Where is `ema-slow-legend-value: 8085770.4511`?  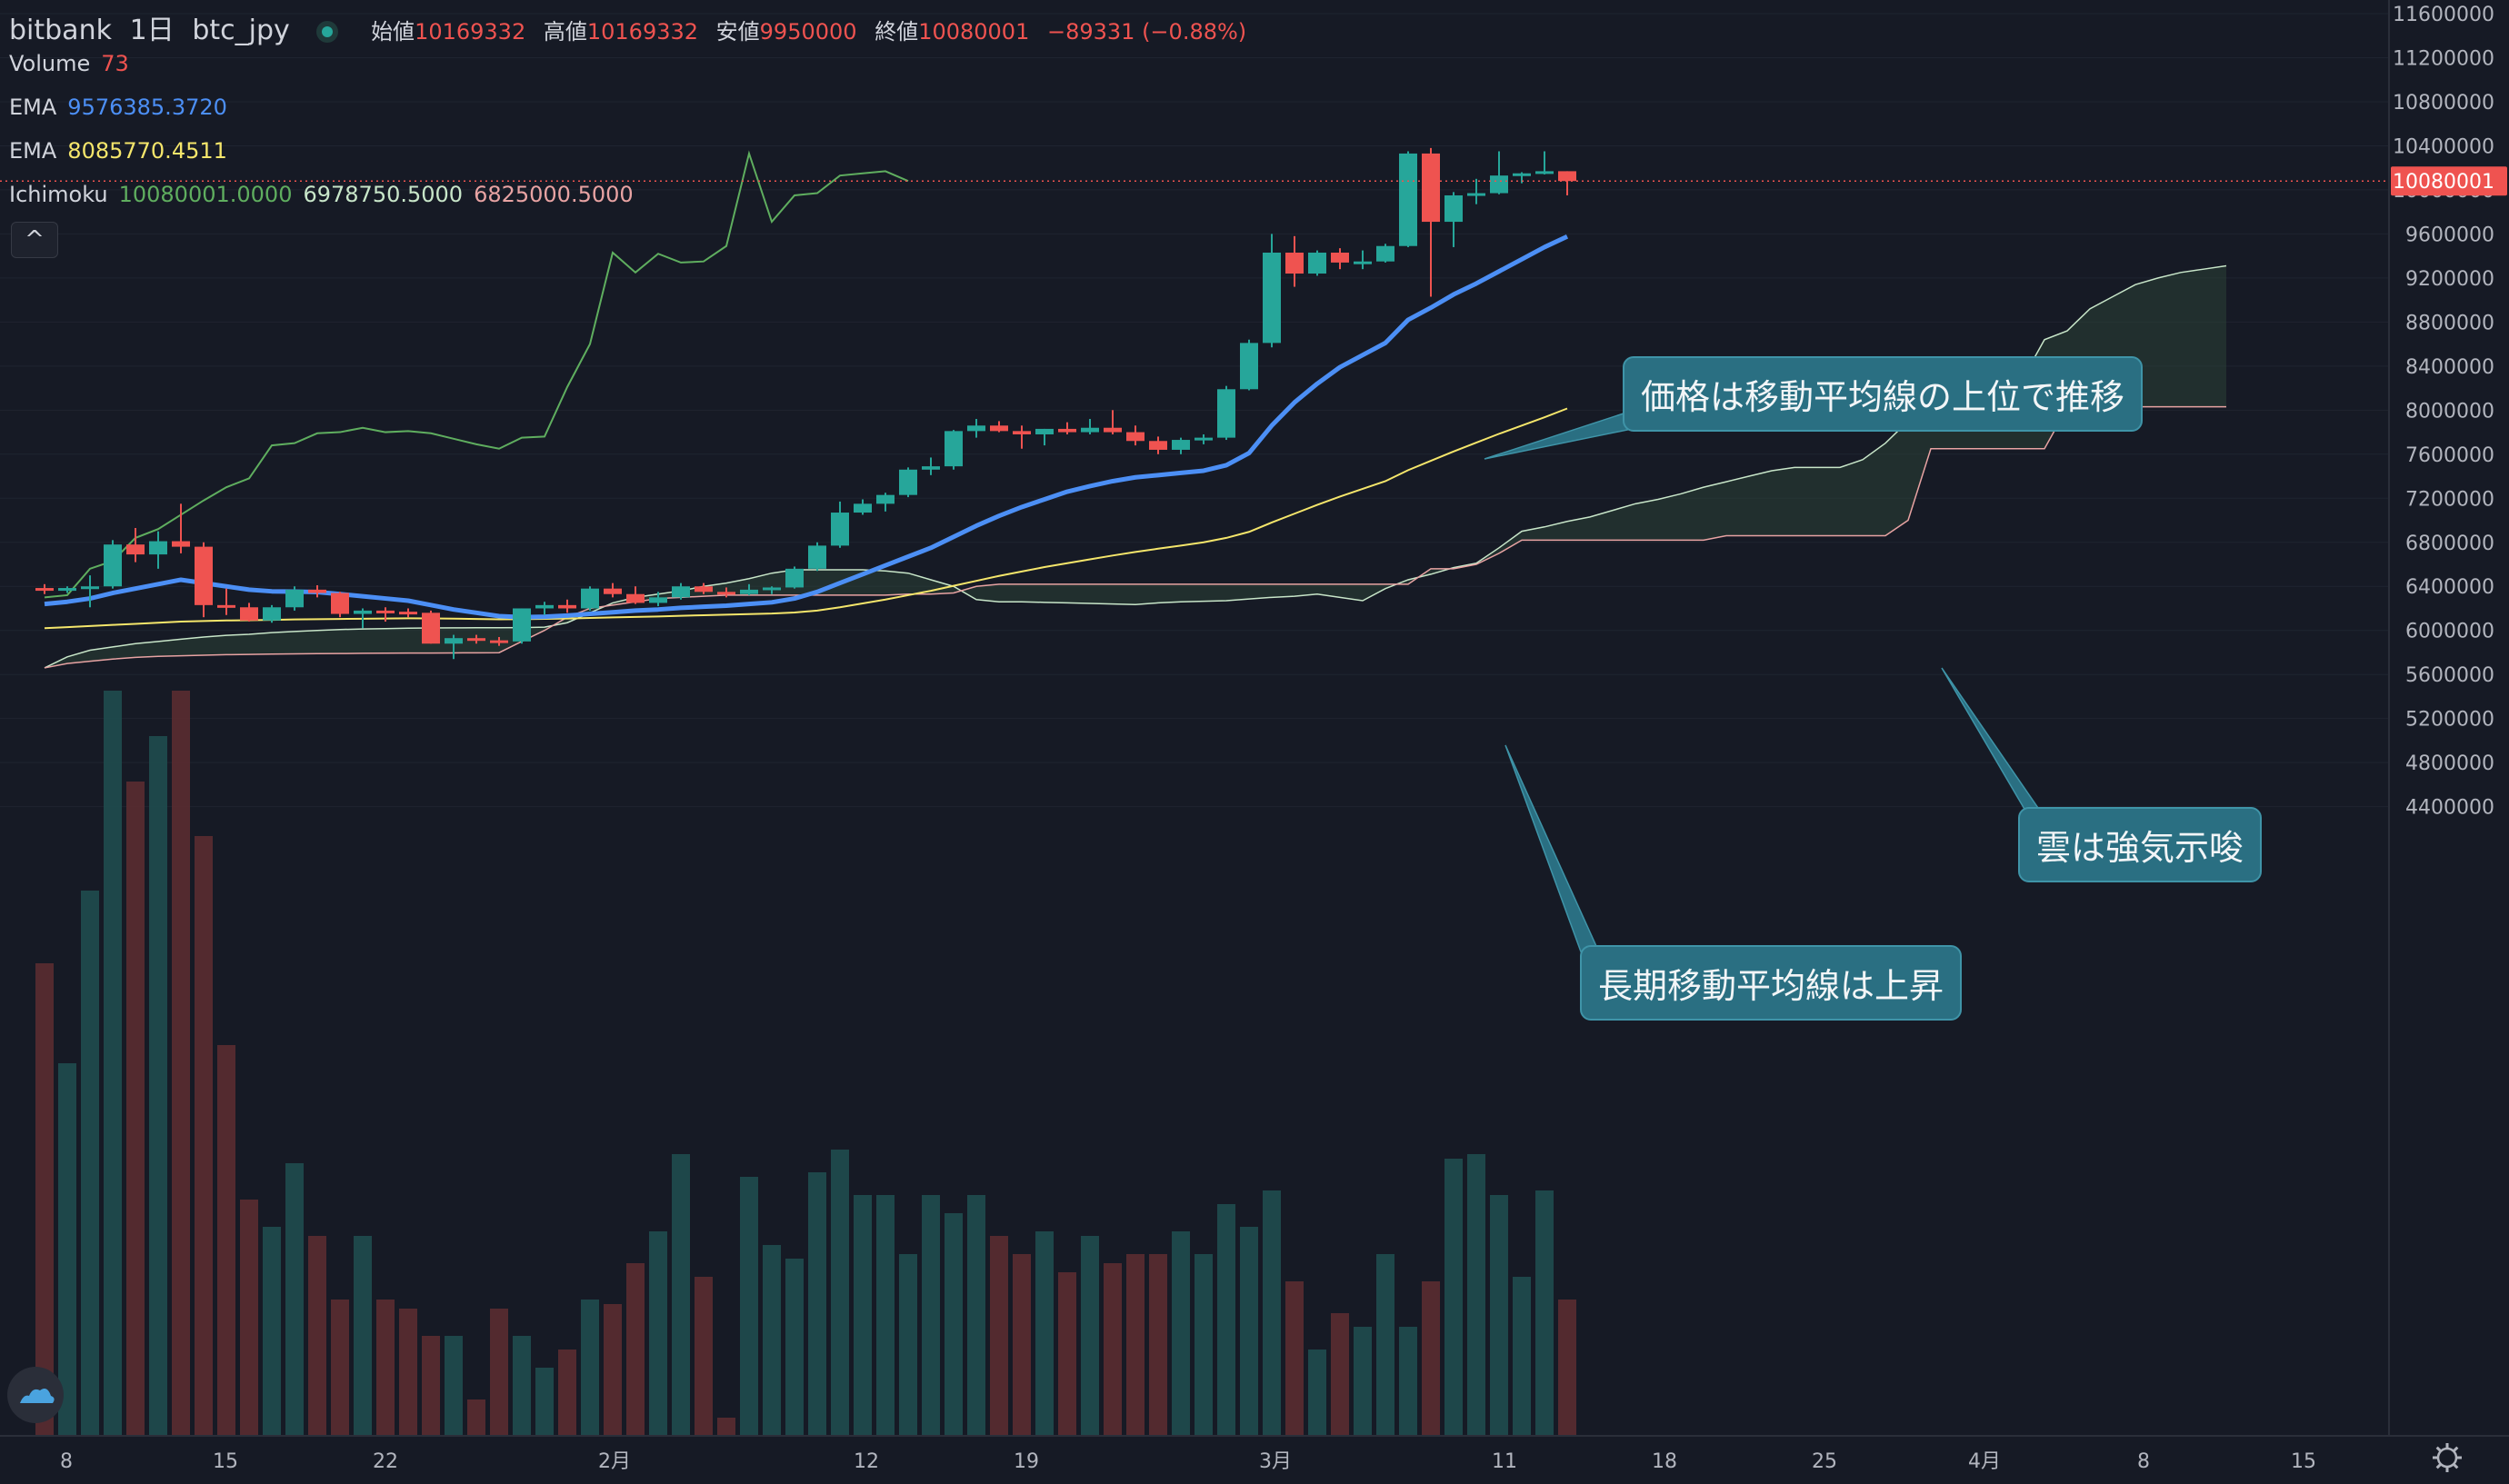
ema-slow-legend-value: 8085770.4511 is located at coordinates (147, 151).